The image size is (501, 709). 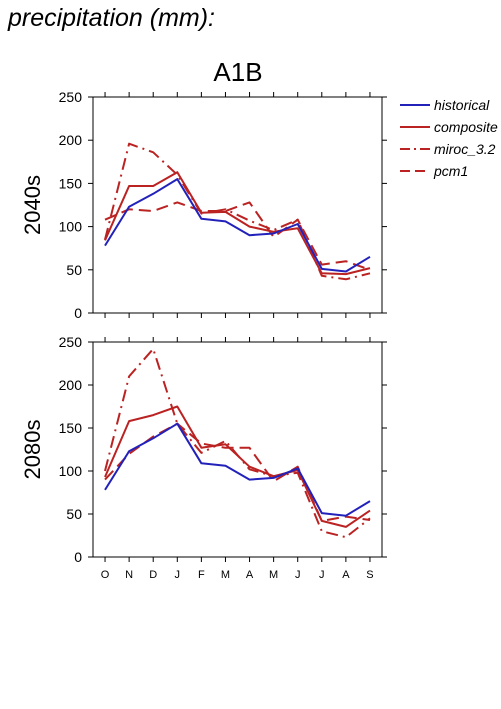 What do you see at coordinates (450, 171) in the screenshot?
I see `legend-label: pcm1` at bounding box center [450, 171].